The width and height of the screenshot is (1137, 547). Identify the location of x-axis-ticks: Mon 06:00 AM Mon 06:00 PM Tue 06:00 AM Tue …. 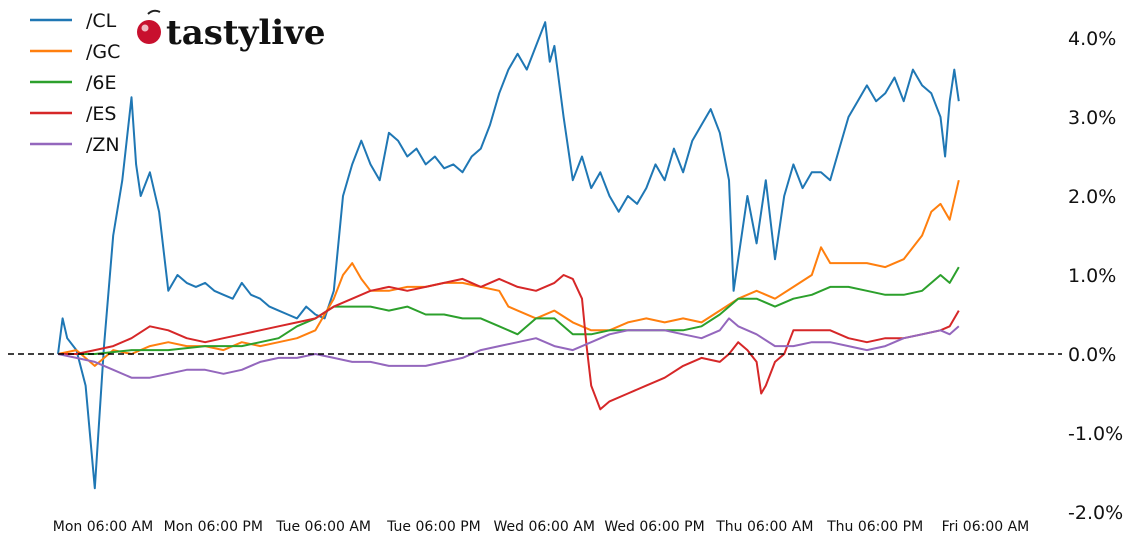
(541, 527).